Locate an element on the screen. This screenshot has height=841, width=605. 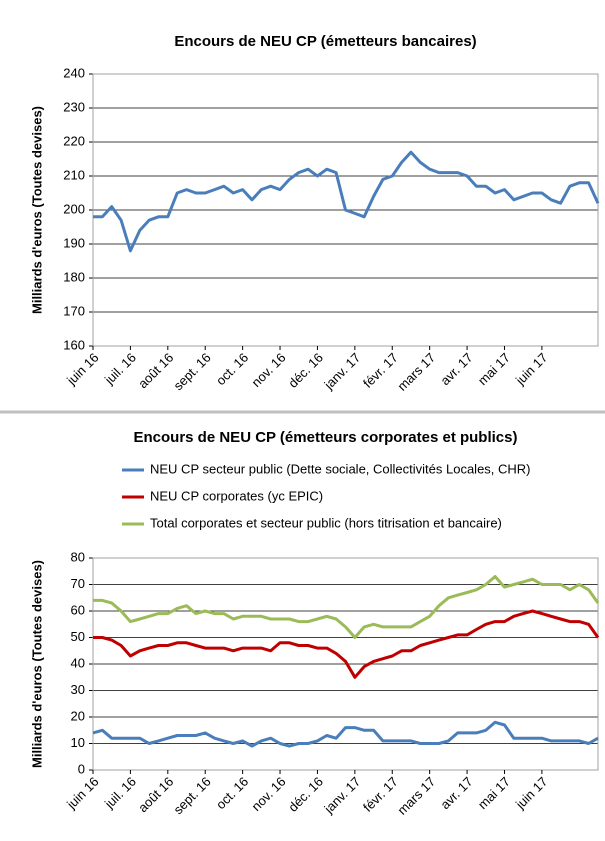
legend-label: NEU CP corporates (yc EPIC) is located at coordinates (236, 495).